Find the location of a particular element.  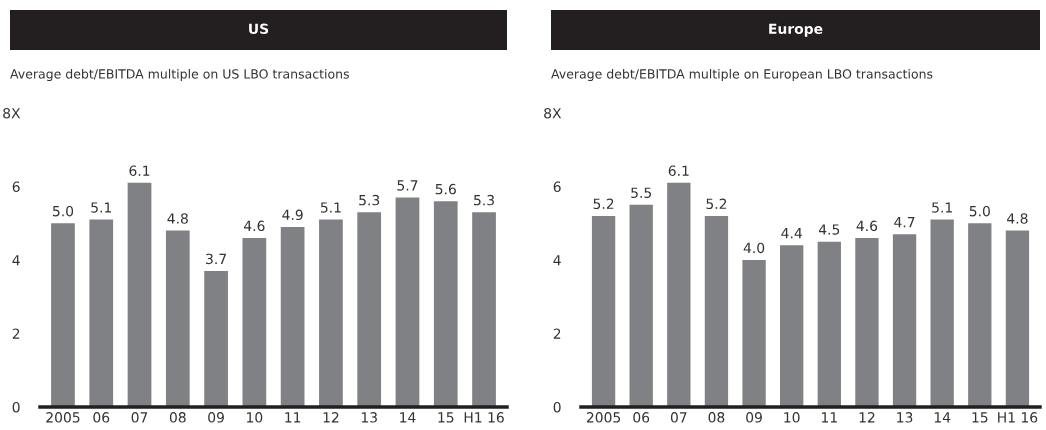

chart-subtitle: Average debt/EBITDA multiple on US LBO transactions is located at coordinates (179, 75).